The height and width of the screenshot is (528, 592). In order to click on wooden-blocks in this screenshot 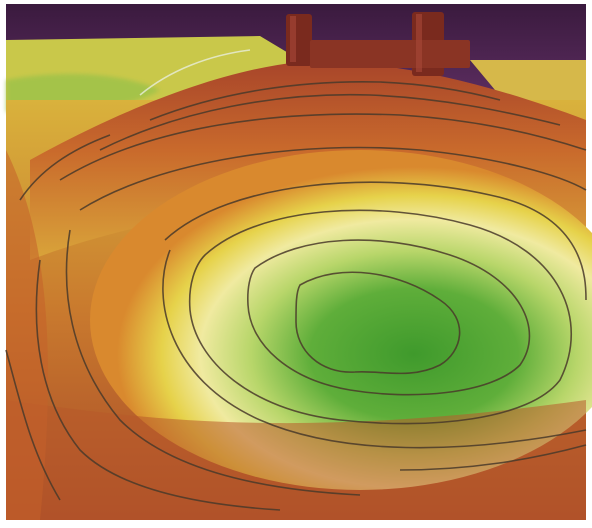, I will do `click(378, 44)`.